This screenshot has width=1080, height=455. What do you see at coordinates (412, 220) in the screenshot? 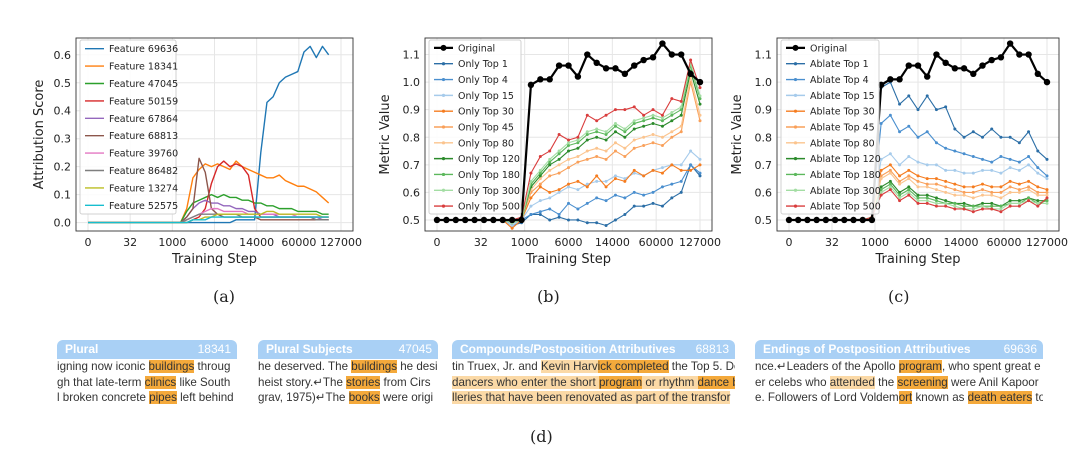
I see `y-tick-label: 0.5` at bounding box center [412, 220].